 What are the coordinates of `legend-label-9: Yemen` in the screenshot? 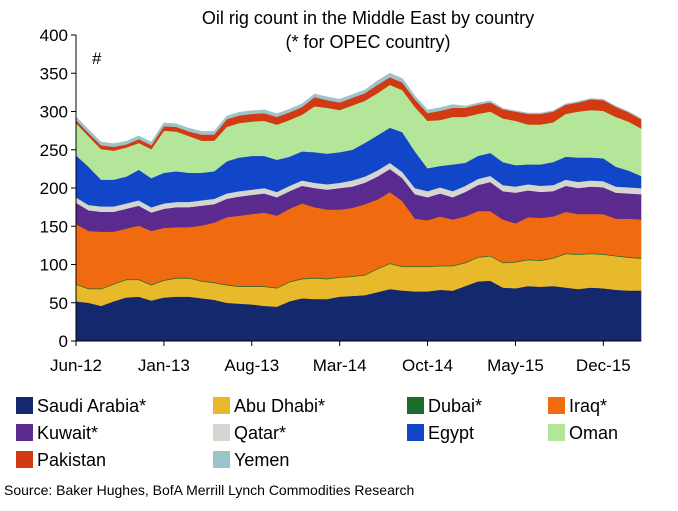 It's located at (261, 460).